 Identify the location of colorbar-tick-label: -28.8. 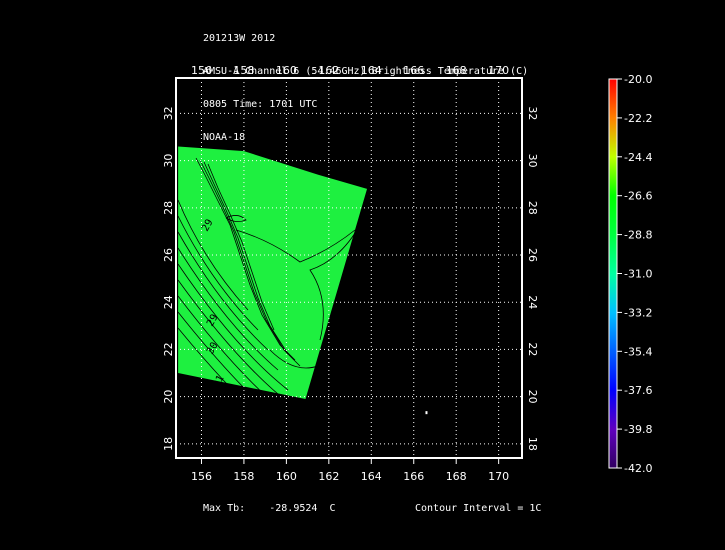
(638, 235).